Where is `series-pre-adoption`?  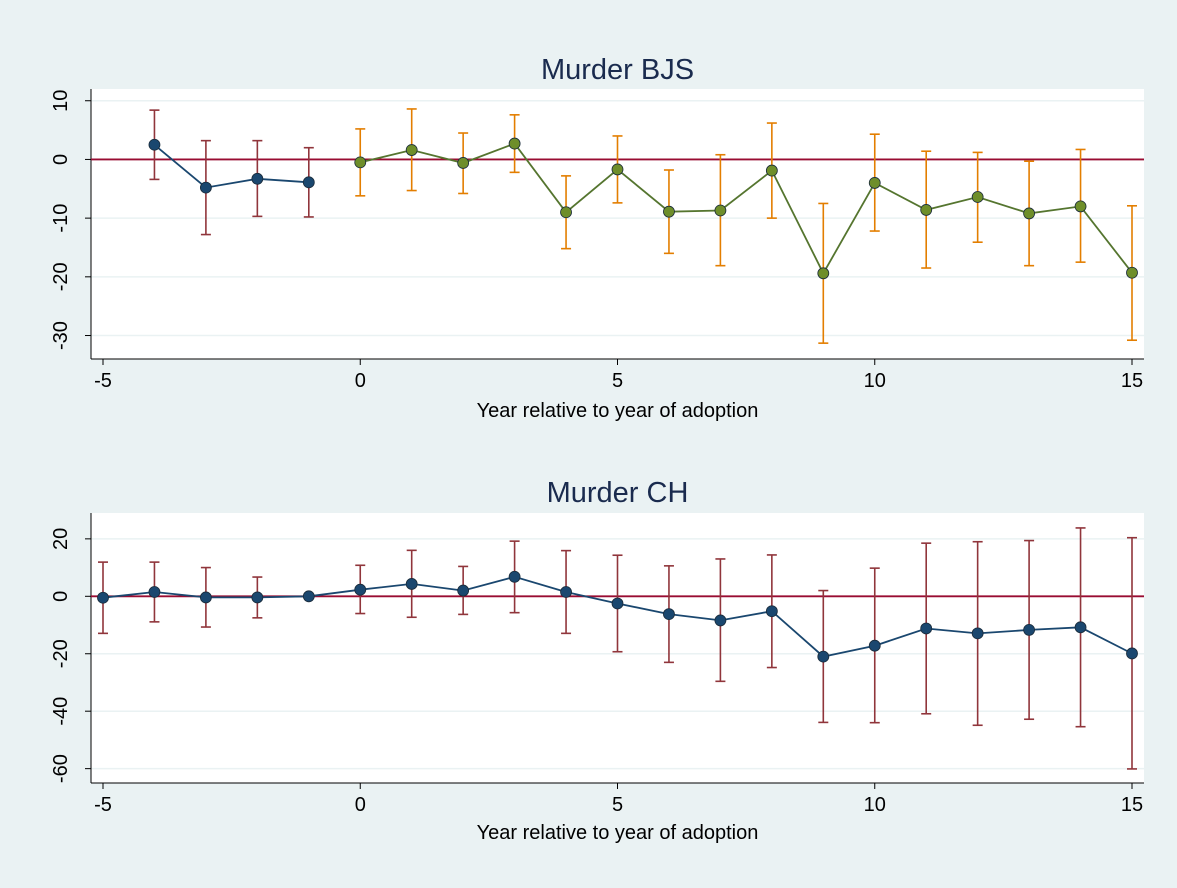 series-pre-adoption is located at coordinates (231, 172).